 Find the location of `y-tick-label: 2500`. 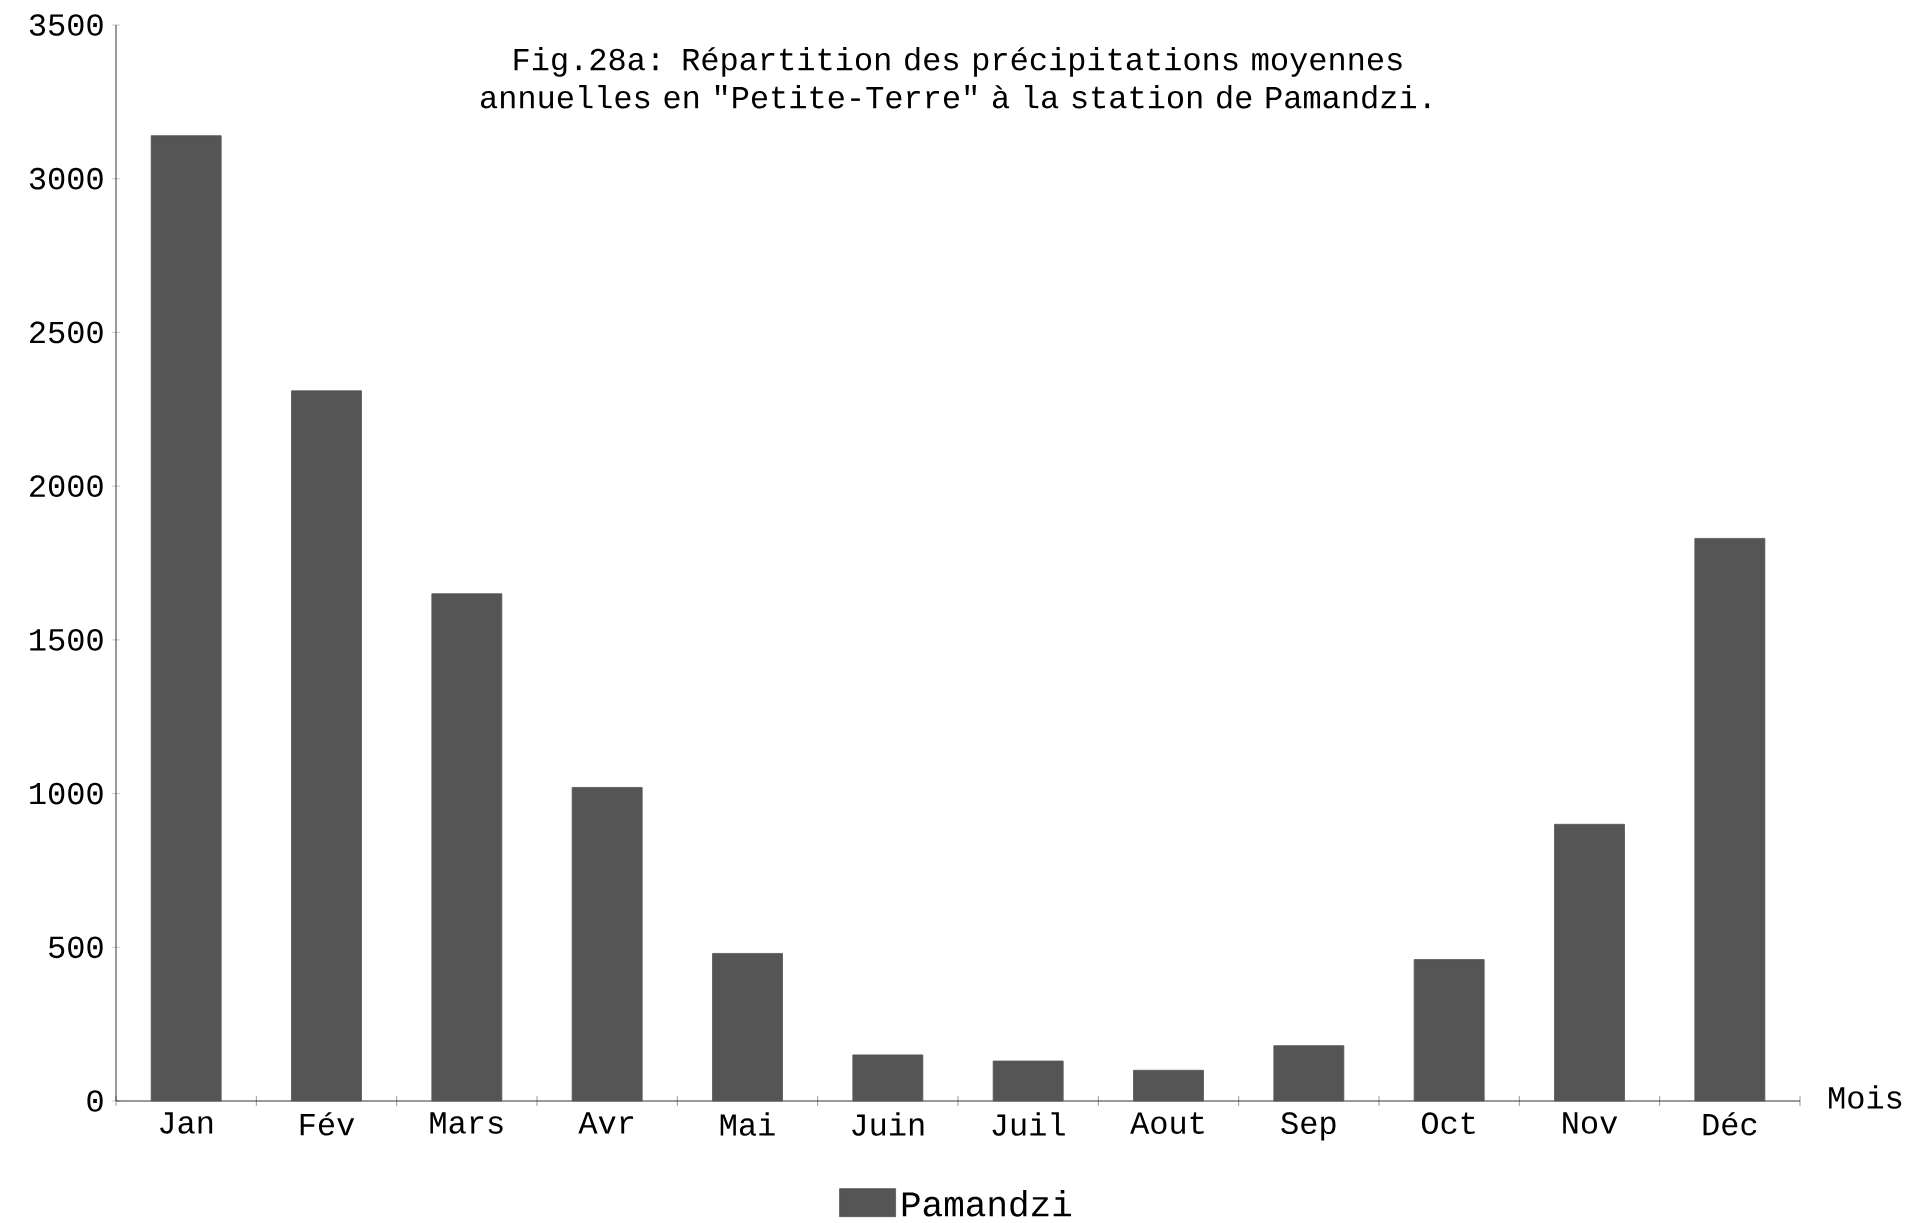

y-tick-label: 2500 is located at coordinates (66, 332).